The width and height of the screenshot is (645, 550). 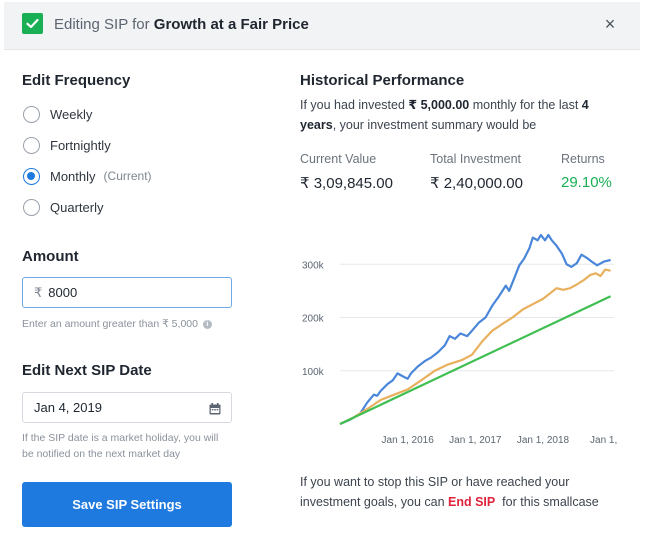 What do you see at coordinates (382, 80) in the screenshot?
I see `historical-performance-title: Historical Performance` at bounding box center [382, 80].